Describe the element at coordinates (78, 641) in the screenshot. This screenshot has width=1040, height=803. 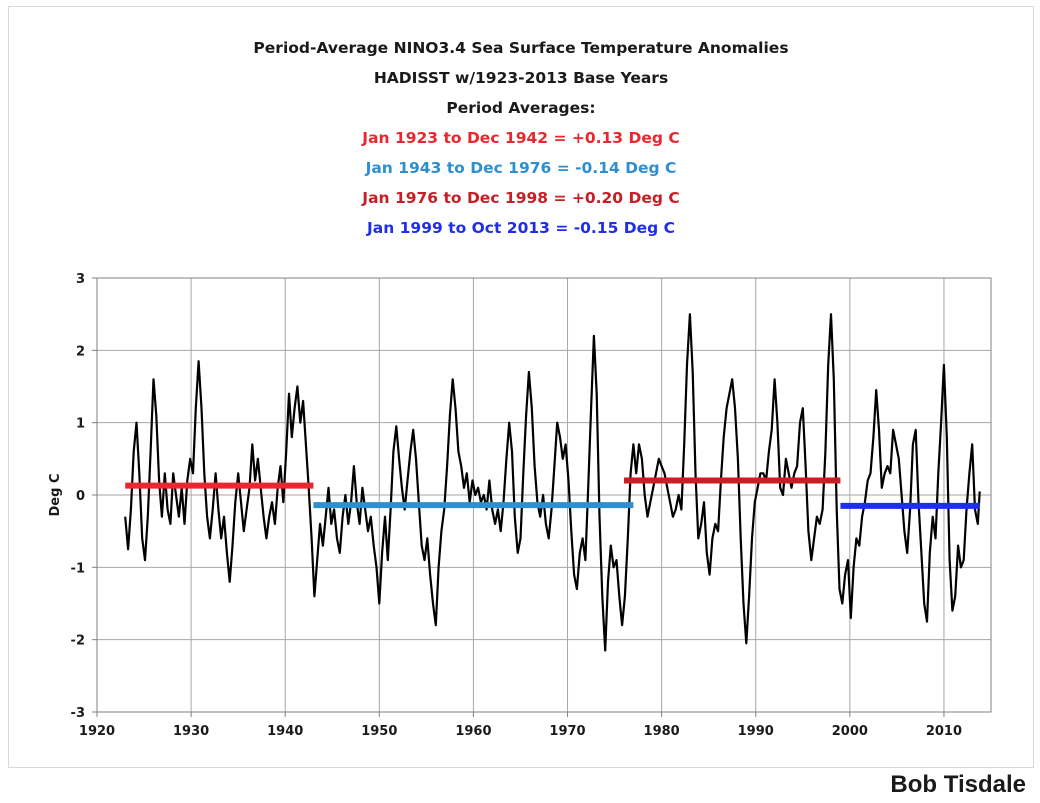
I see `y-tick-label: -2` at that location.